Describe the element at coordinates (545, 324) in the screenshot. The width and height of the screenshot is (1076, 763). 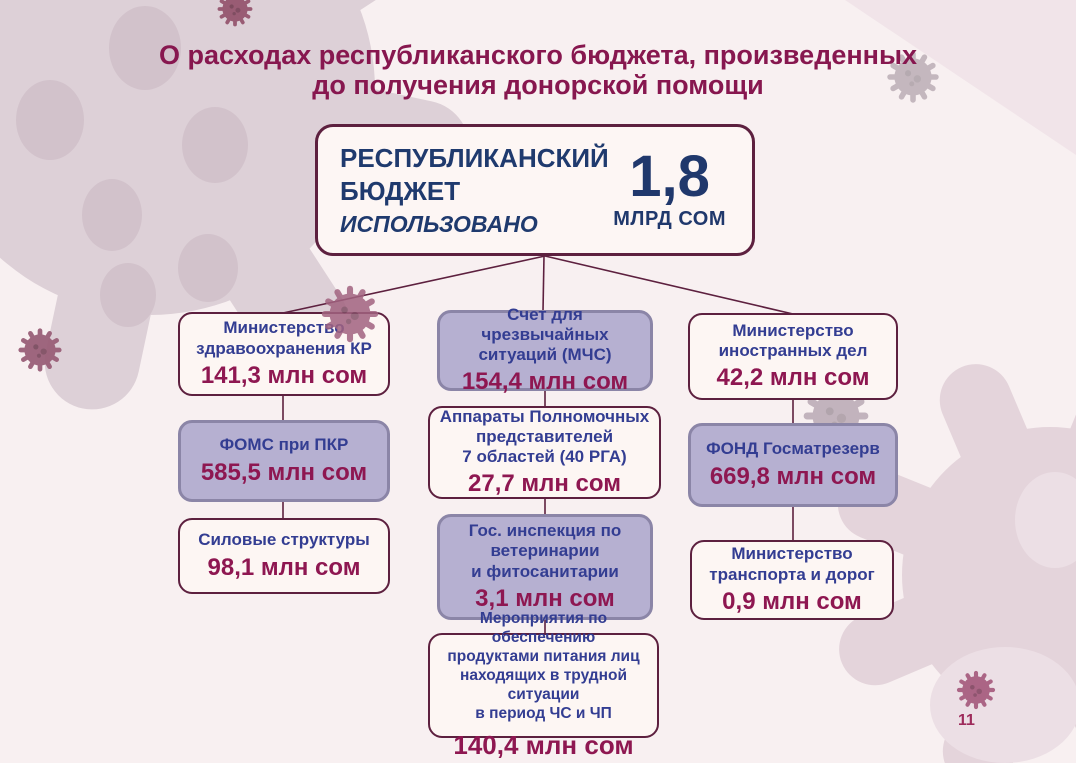
I see `org-box-label-line: Счет для чрезвычайных` at that location.